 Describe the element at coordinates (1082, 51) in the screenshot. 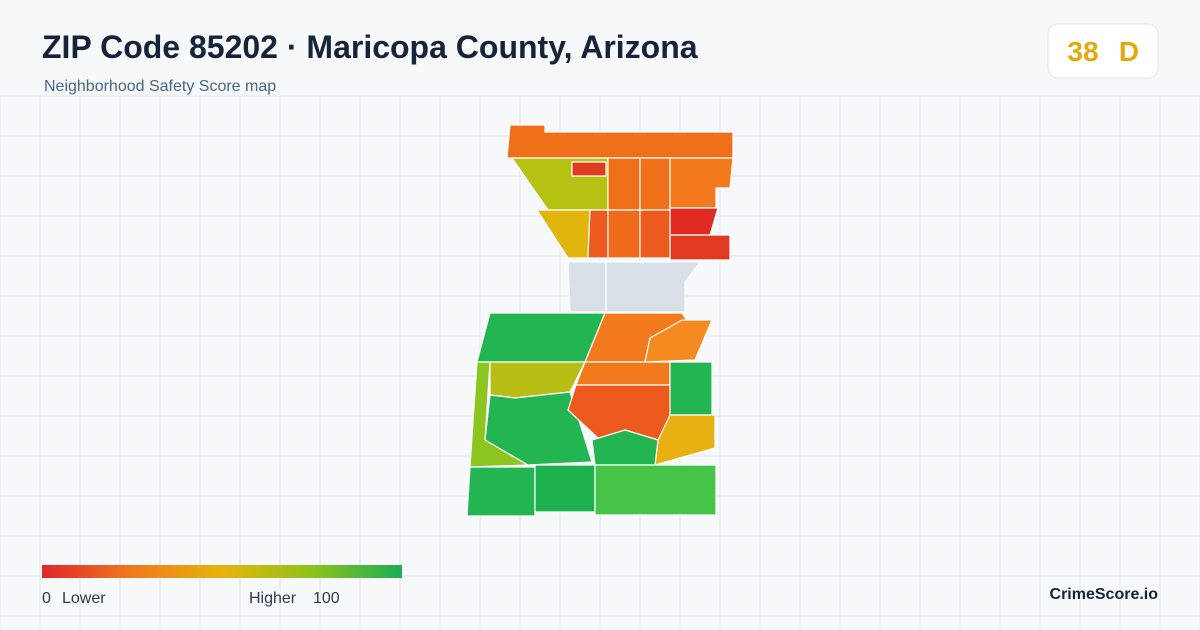

I see `badge-score: 38` at that location.